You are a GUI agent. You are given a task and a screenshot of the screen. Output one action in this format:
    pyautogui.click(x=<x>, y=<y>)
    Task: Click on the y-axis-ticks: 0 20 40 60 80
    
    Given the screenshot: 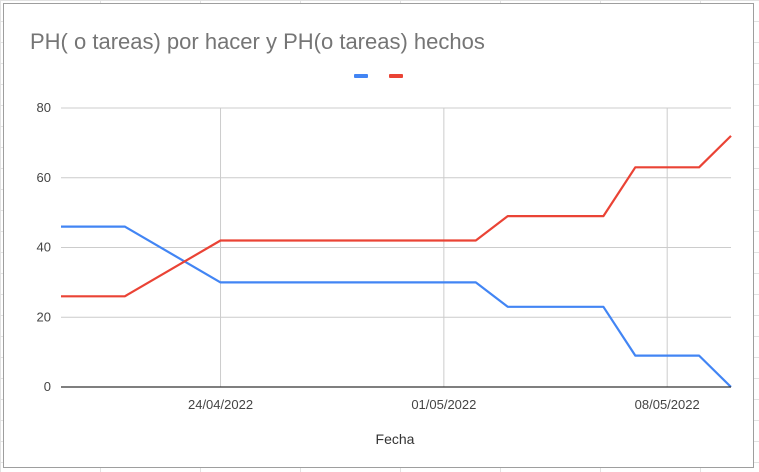 What is the action you would take?
    pyautogui.click(x=44, y=247)
    